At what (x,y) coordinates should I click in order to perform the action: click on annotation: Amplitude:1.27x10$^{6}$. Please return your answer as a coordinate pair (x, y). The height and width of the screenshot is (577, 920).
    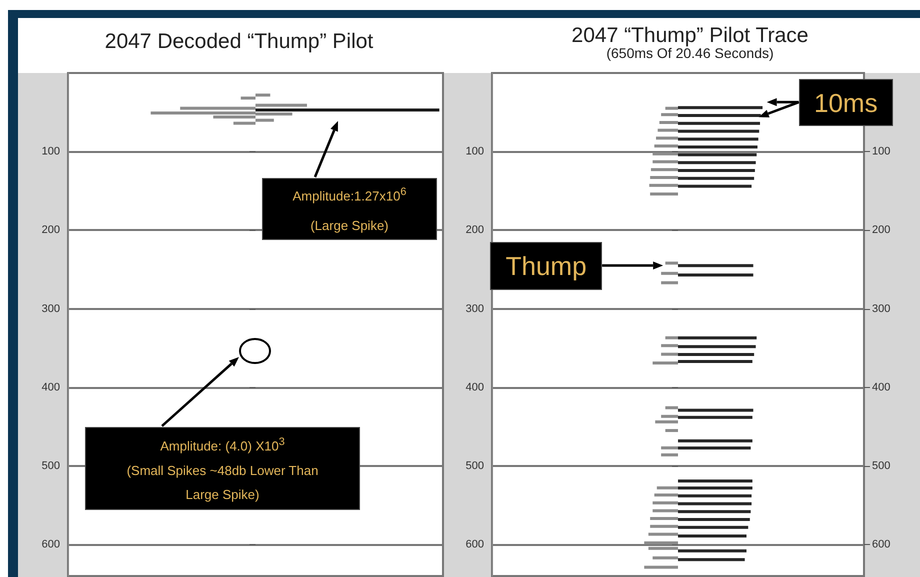
    Looking at the image, I should click on (349, 195).